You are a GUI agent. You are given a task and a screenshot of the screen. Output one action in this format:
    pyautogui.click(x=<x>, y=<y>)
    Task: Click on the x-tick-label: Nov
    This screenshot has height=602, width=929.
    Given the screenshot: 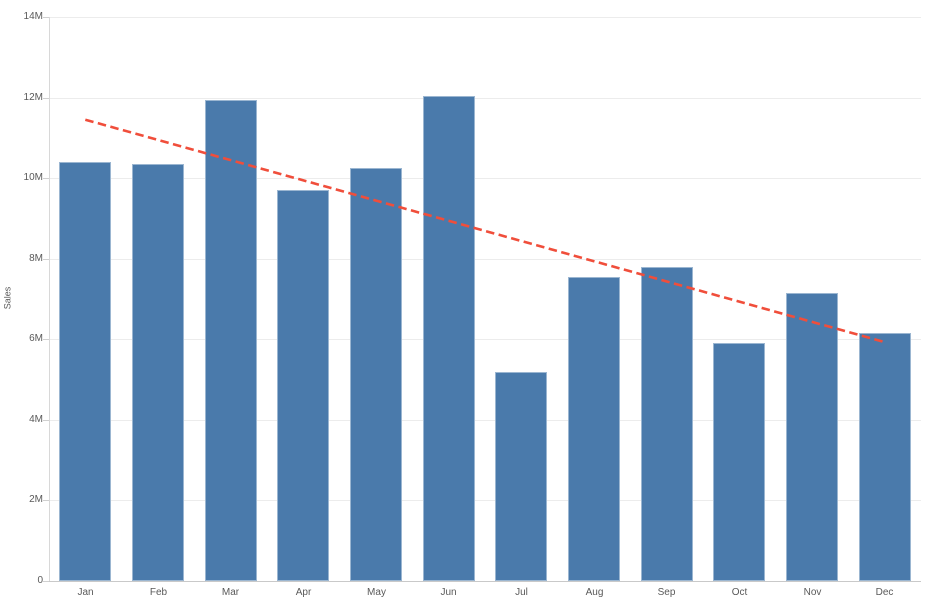 What is the action you would take?
    pyautogui.click(x=812, y=592)
    